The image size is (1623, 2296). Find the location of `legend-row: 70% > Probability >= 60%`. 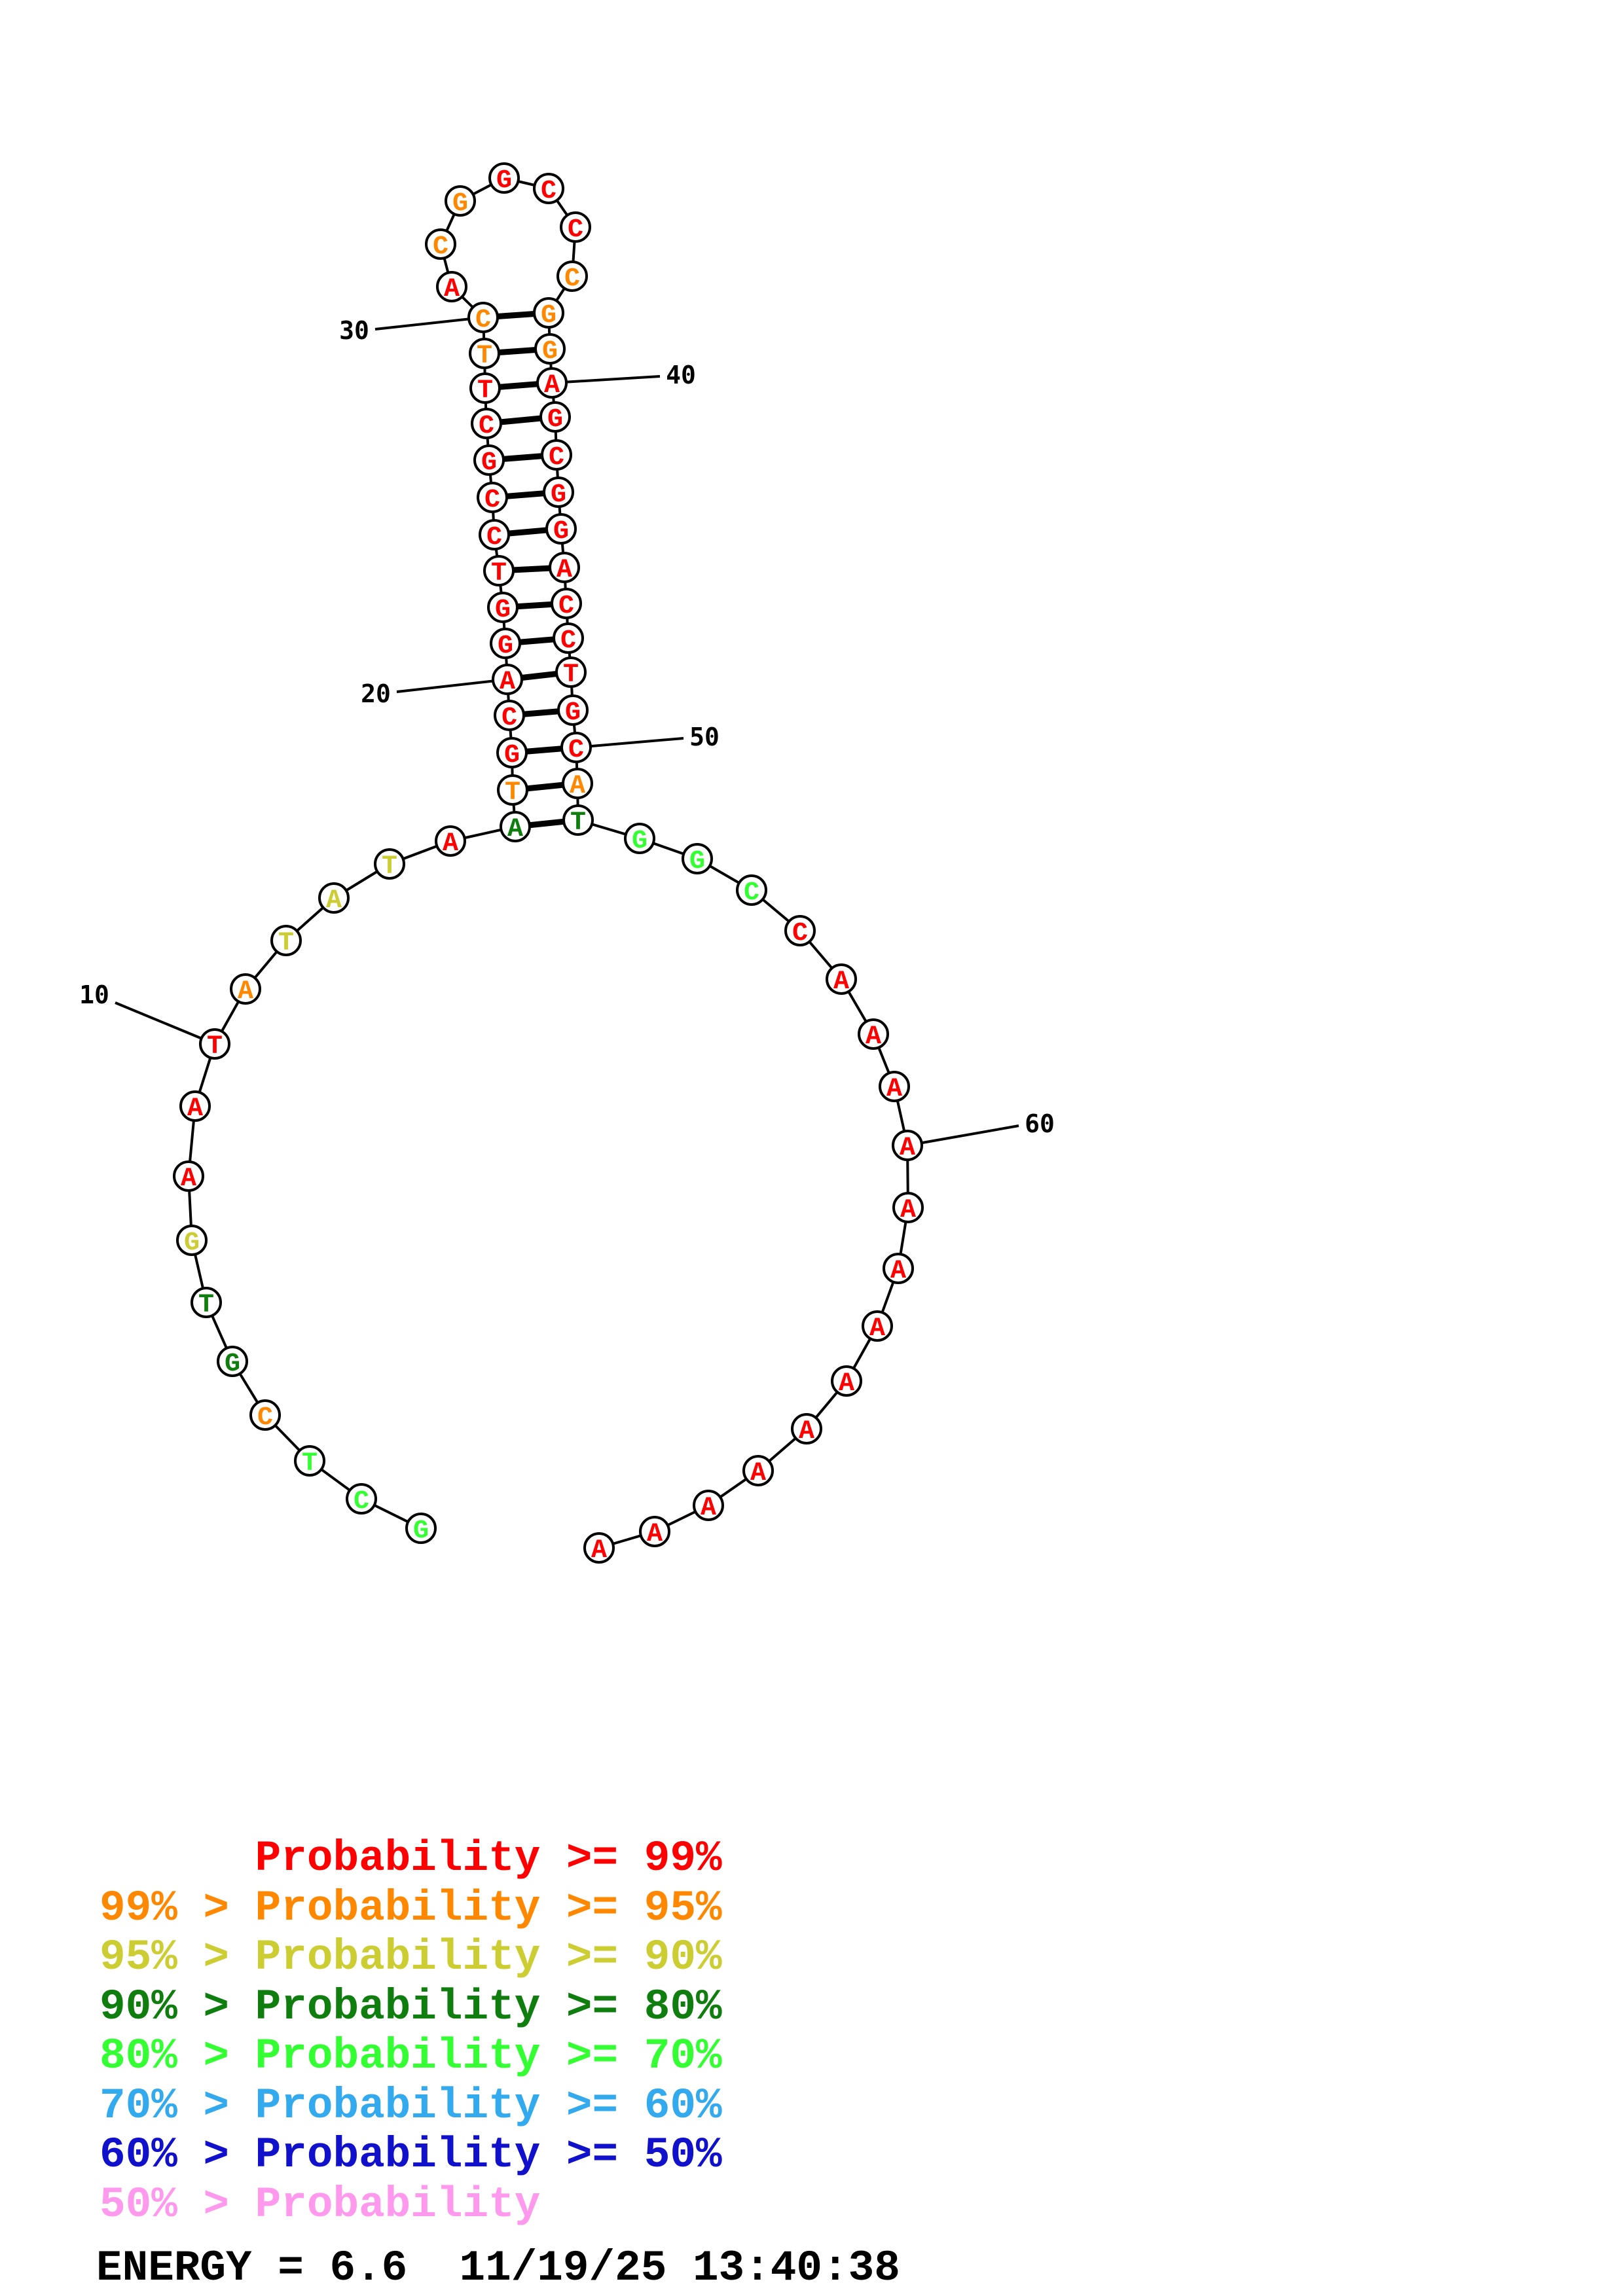

legend-row: 70% > Probability >= 60% is located at coordinates (411, 2105).